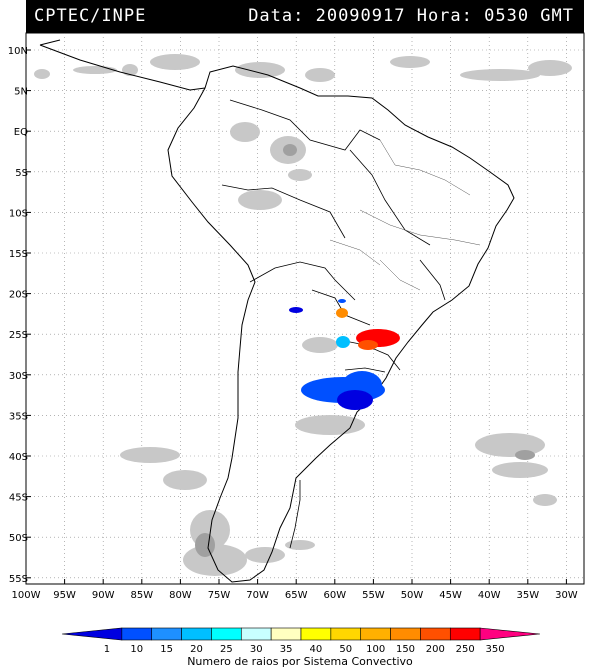 The height and width of the screenshot is (670, 600). What do you see at coordinates (107, 649) in the screenshot?
I see `legend-tick: 1` at bounding box center [107, 649].